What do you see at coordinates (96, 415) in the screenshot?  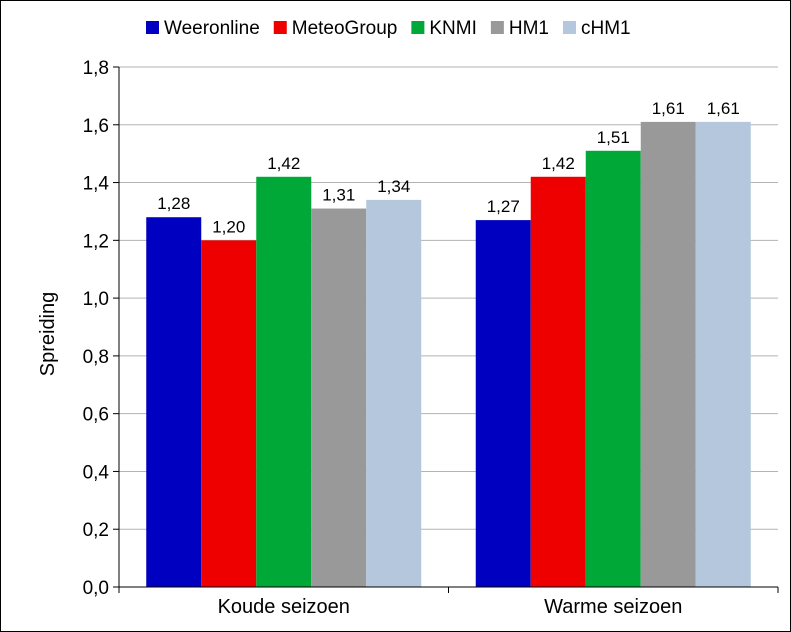 I see `y-tick-label: 0,6` at bounding box center [96, 415].